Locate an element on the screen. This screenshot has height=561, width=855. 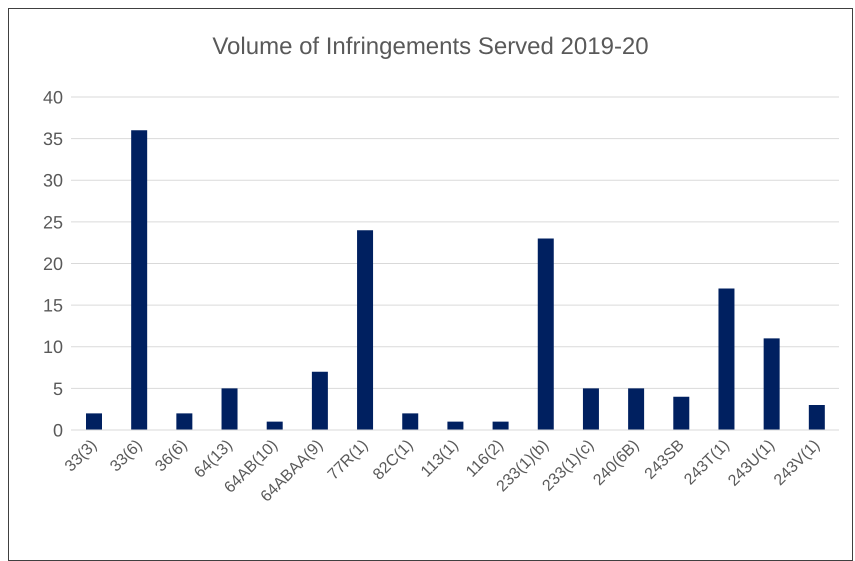
y-tick-label: 10 is located at coordinates (52, 347).